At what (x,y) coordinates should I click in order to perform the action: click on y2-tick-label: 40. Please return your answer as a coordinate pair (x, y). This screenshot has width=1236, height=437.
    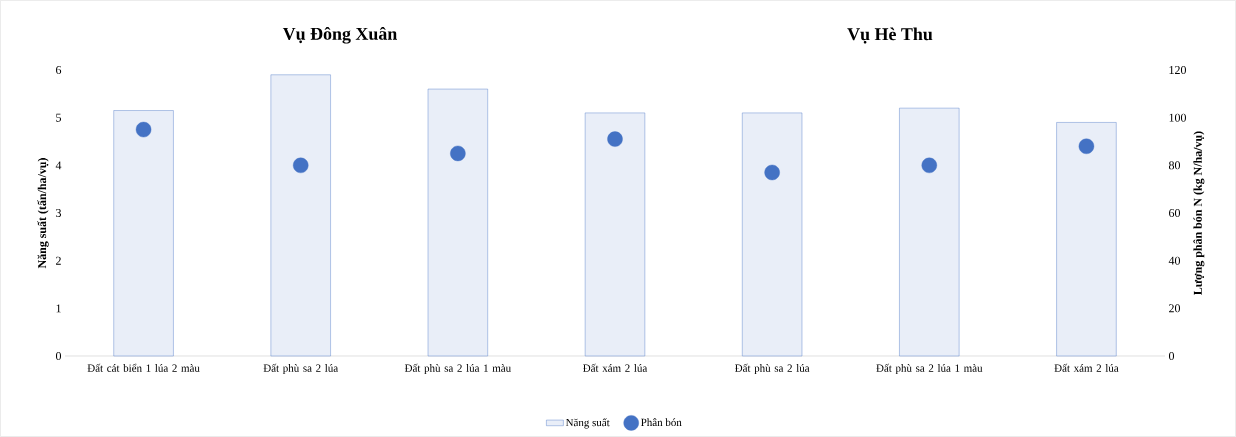
    Looking at the image, I should click on (1174, 260).